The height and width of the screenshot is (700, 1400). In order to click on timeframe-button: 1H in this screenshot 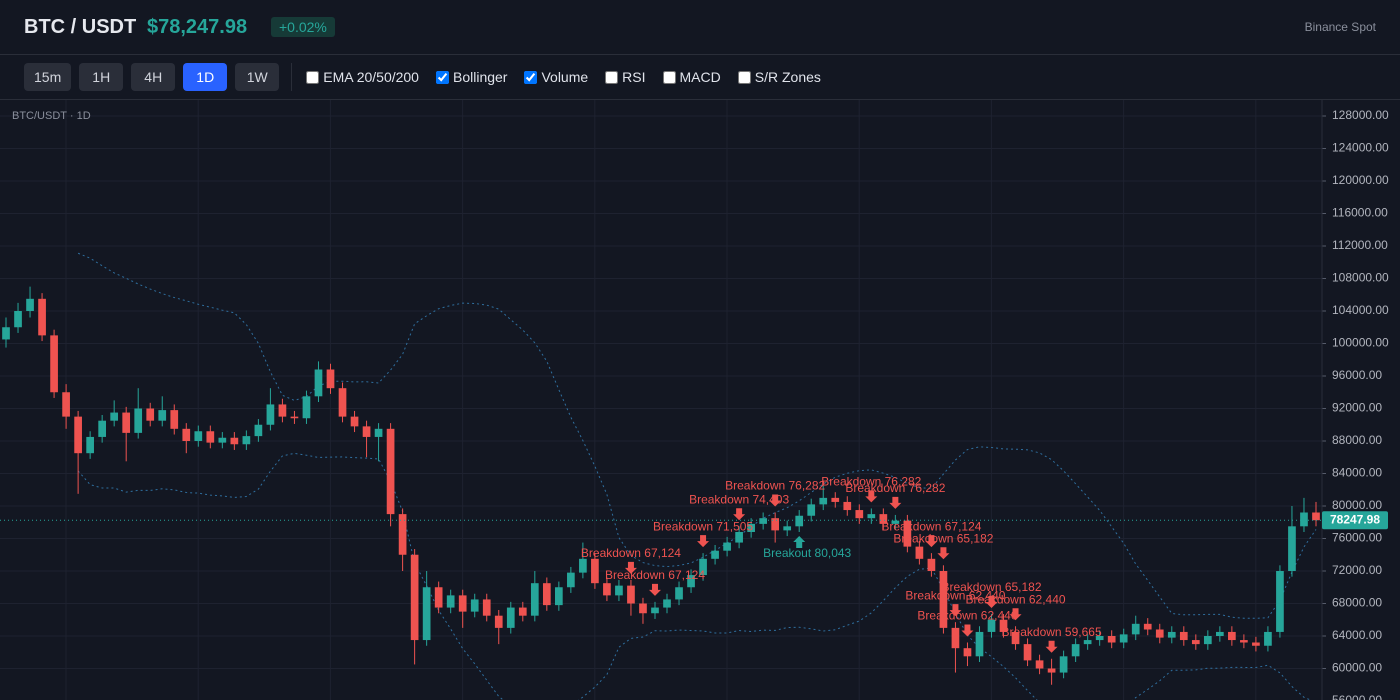, I will do `click(101, 77)`.